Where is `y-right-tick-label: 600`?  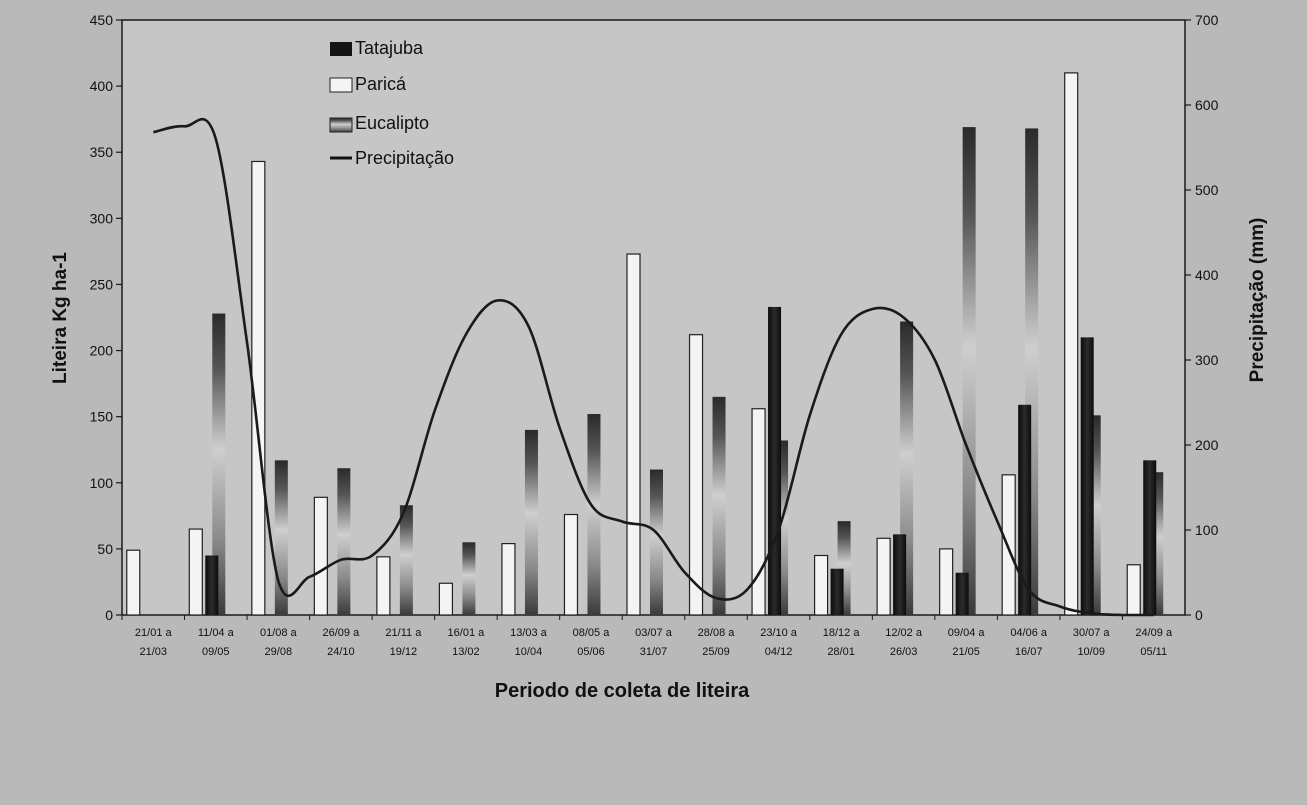 y-right-tick-label: 600 is located at coordinates (1207, 105).